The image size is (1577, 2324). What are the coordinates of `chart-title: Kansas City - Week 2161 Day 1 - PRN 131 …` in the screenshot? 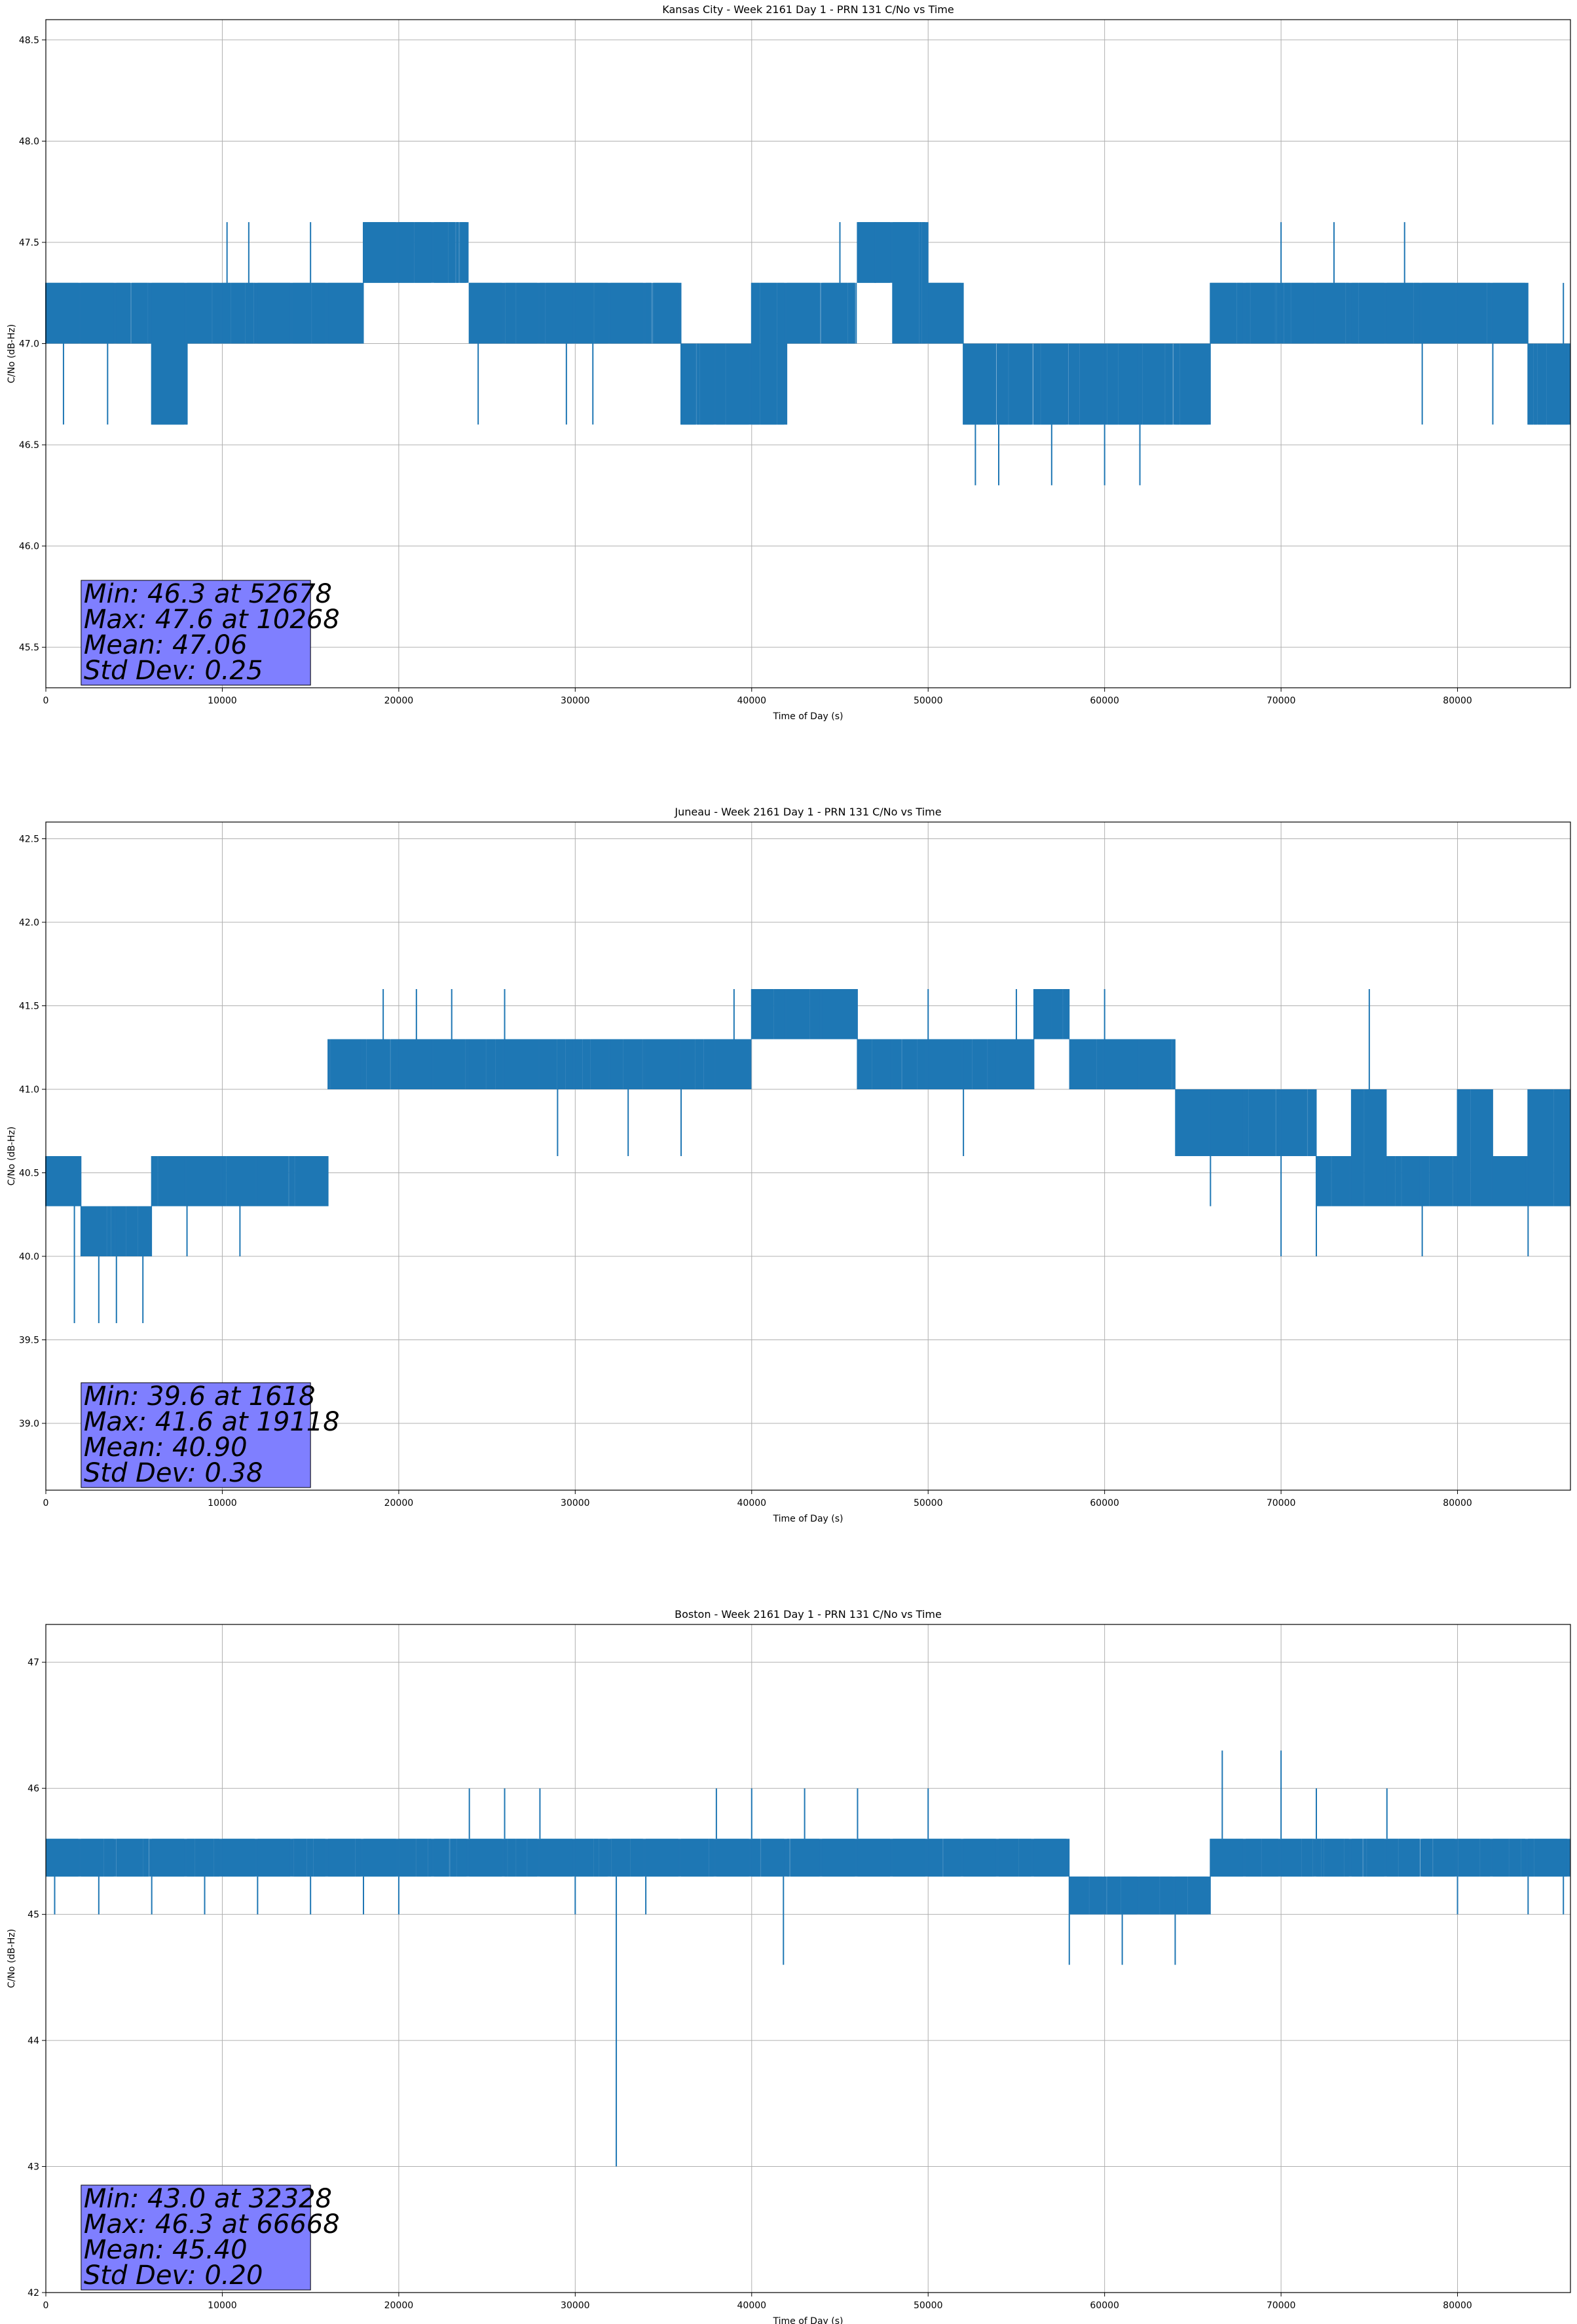 It's located at (808, 9).